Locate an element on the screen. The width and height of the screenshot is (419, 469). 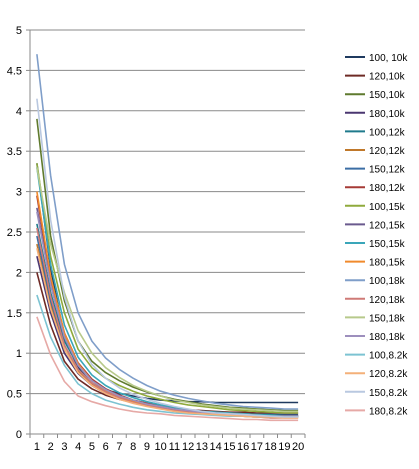
y-axis-tick-labels: 0 0.5 1 1.5 2 2.5 3 3.5 4 4.5 5 is located at coordinates (14, 233).